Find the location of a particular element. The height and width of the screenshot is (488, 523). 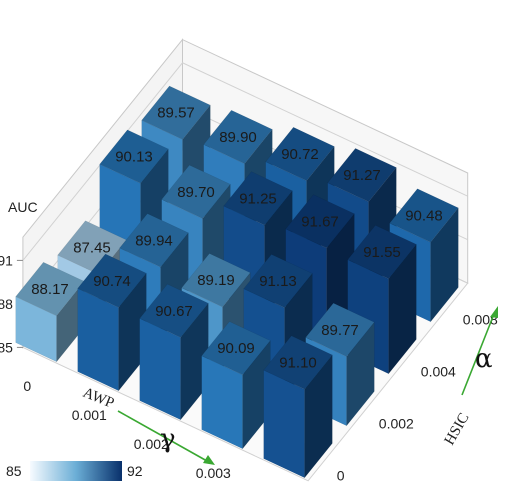

bar-value-label: 90.72 is located at coordinates (300, 154).